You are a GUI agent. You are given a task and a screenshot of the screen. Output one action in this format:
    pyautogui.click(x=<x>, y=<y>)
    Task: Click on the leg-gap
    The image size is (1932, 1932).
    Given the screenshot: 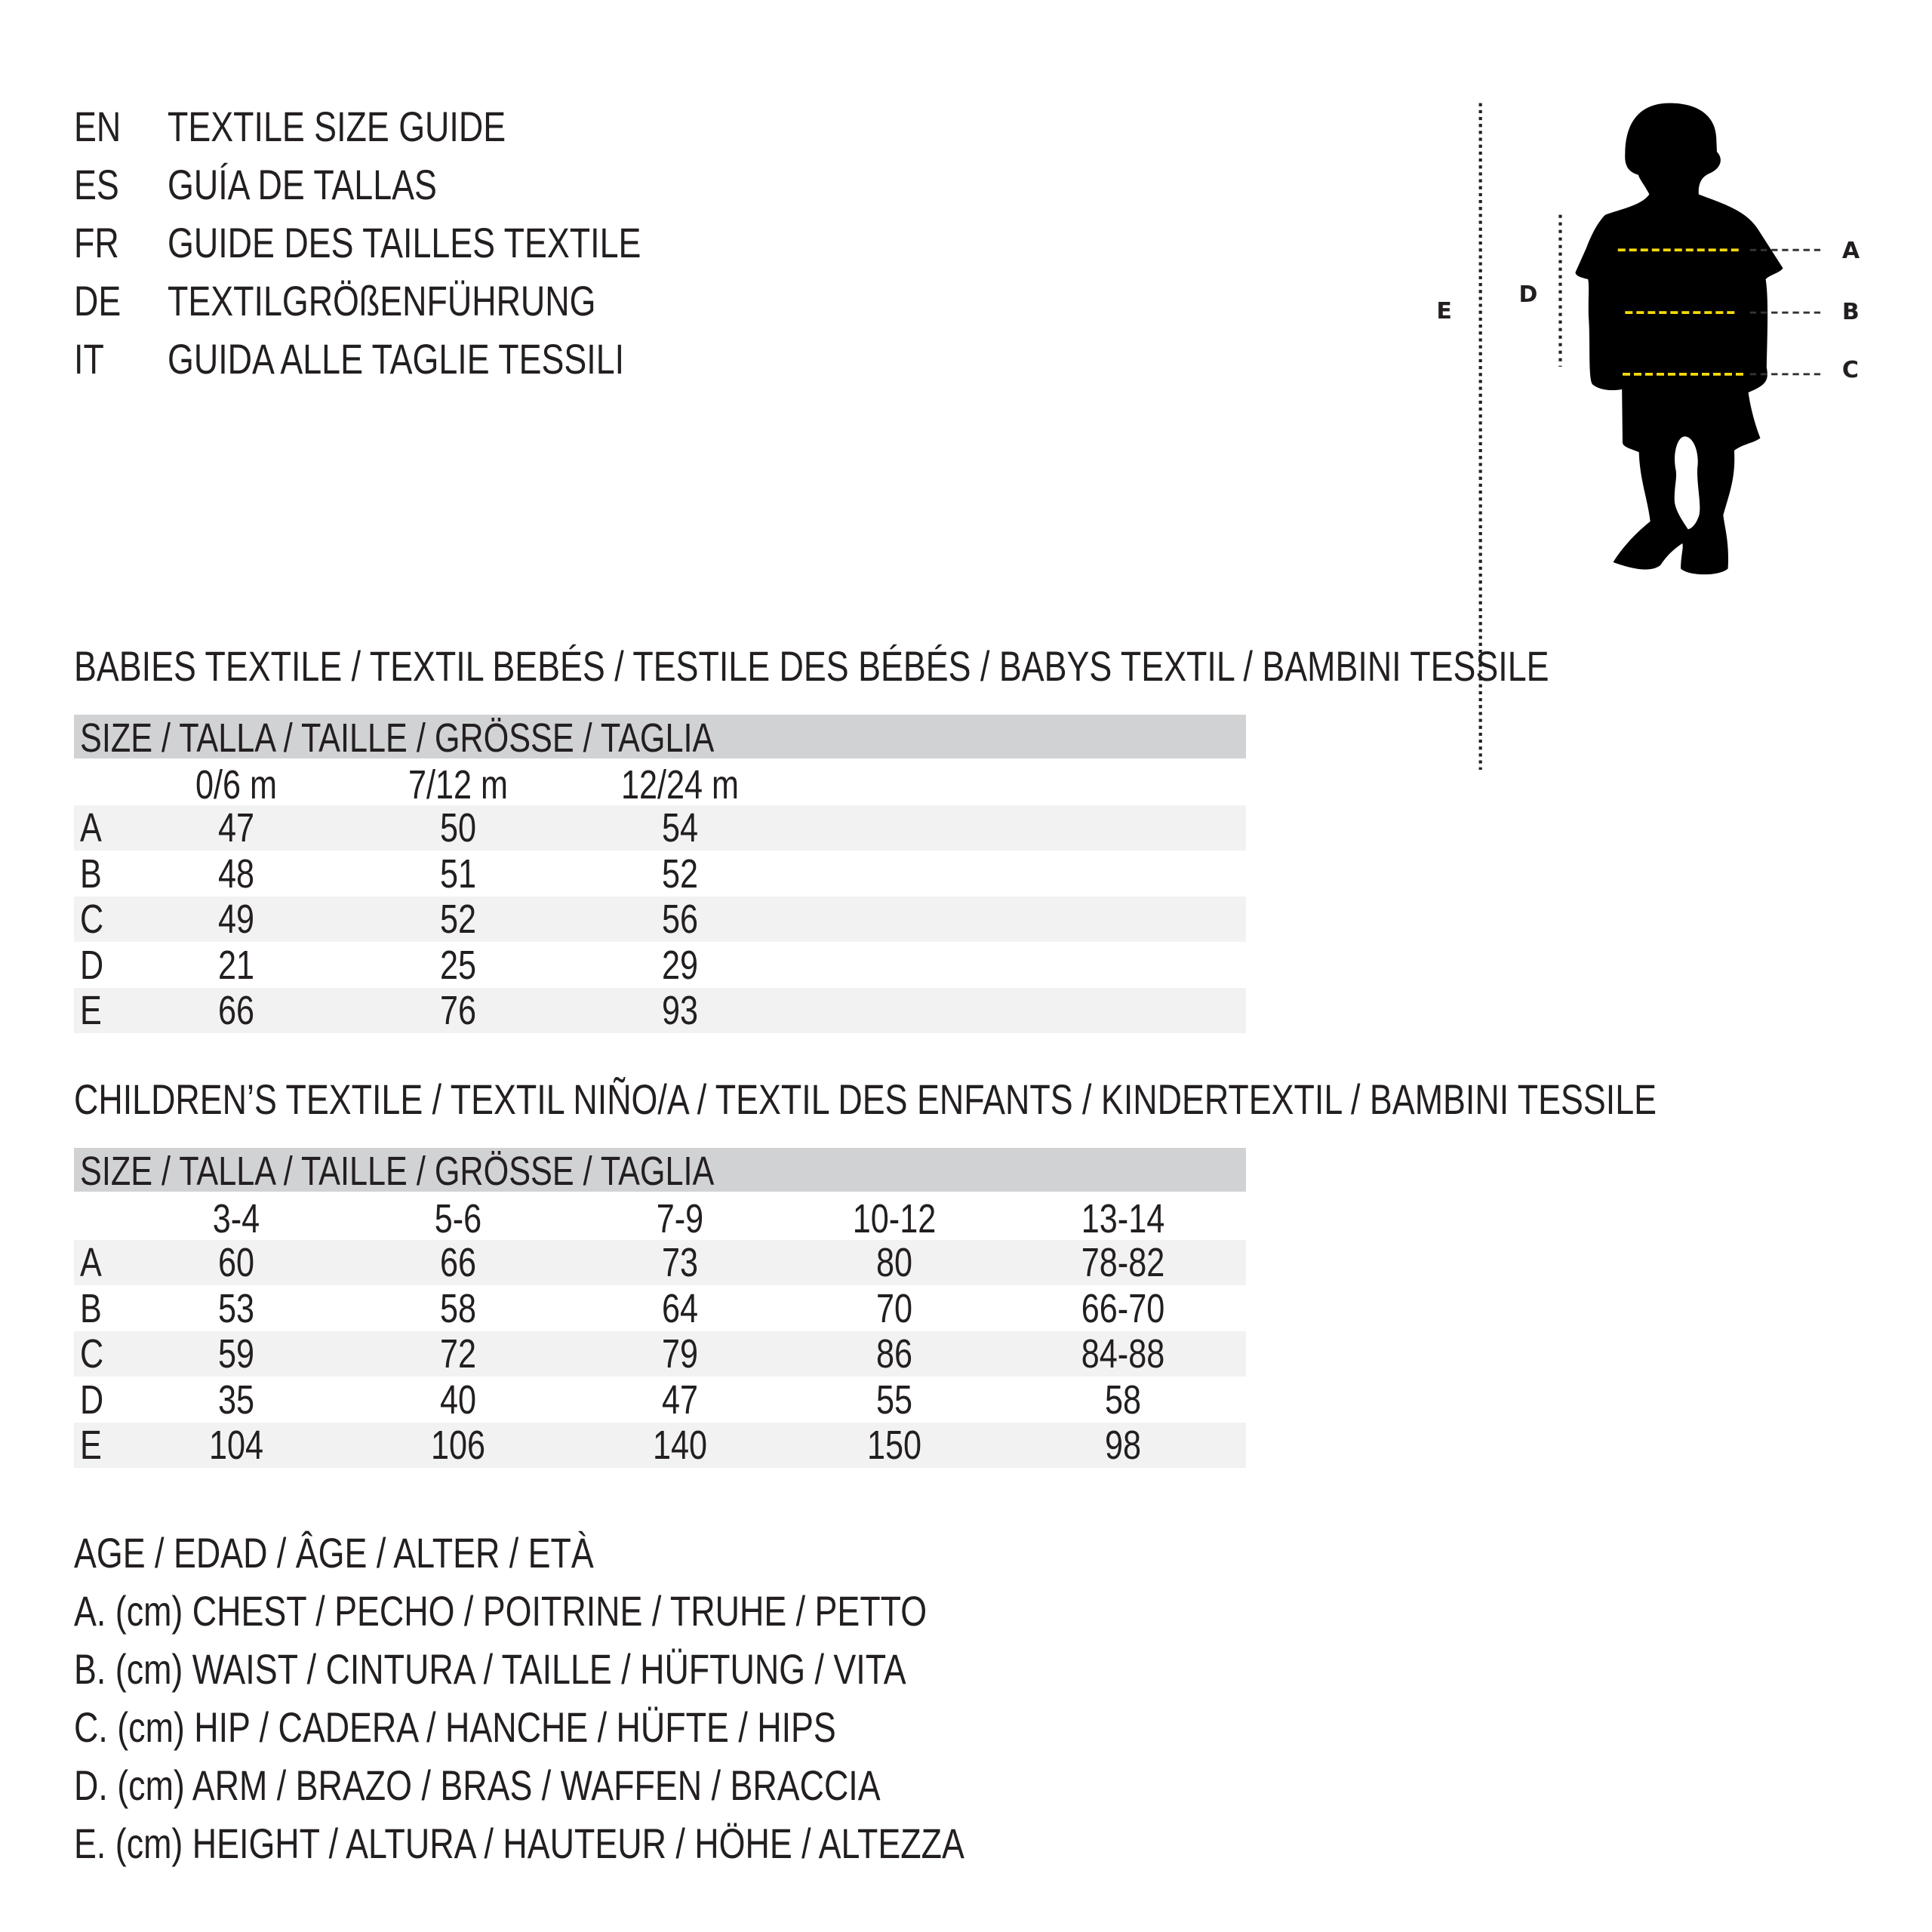 What is the action you would take?
    pyautogui.click(x=1687, y=483)
    